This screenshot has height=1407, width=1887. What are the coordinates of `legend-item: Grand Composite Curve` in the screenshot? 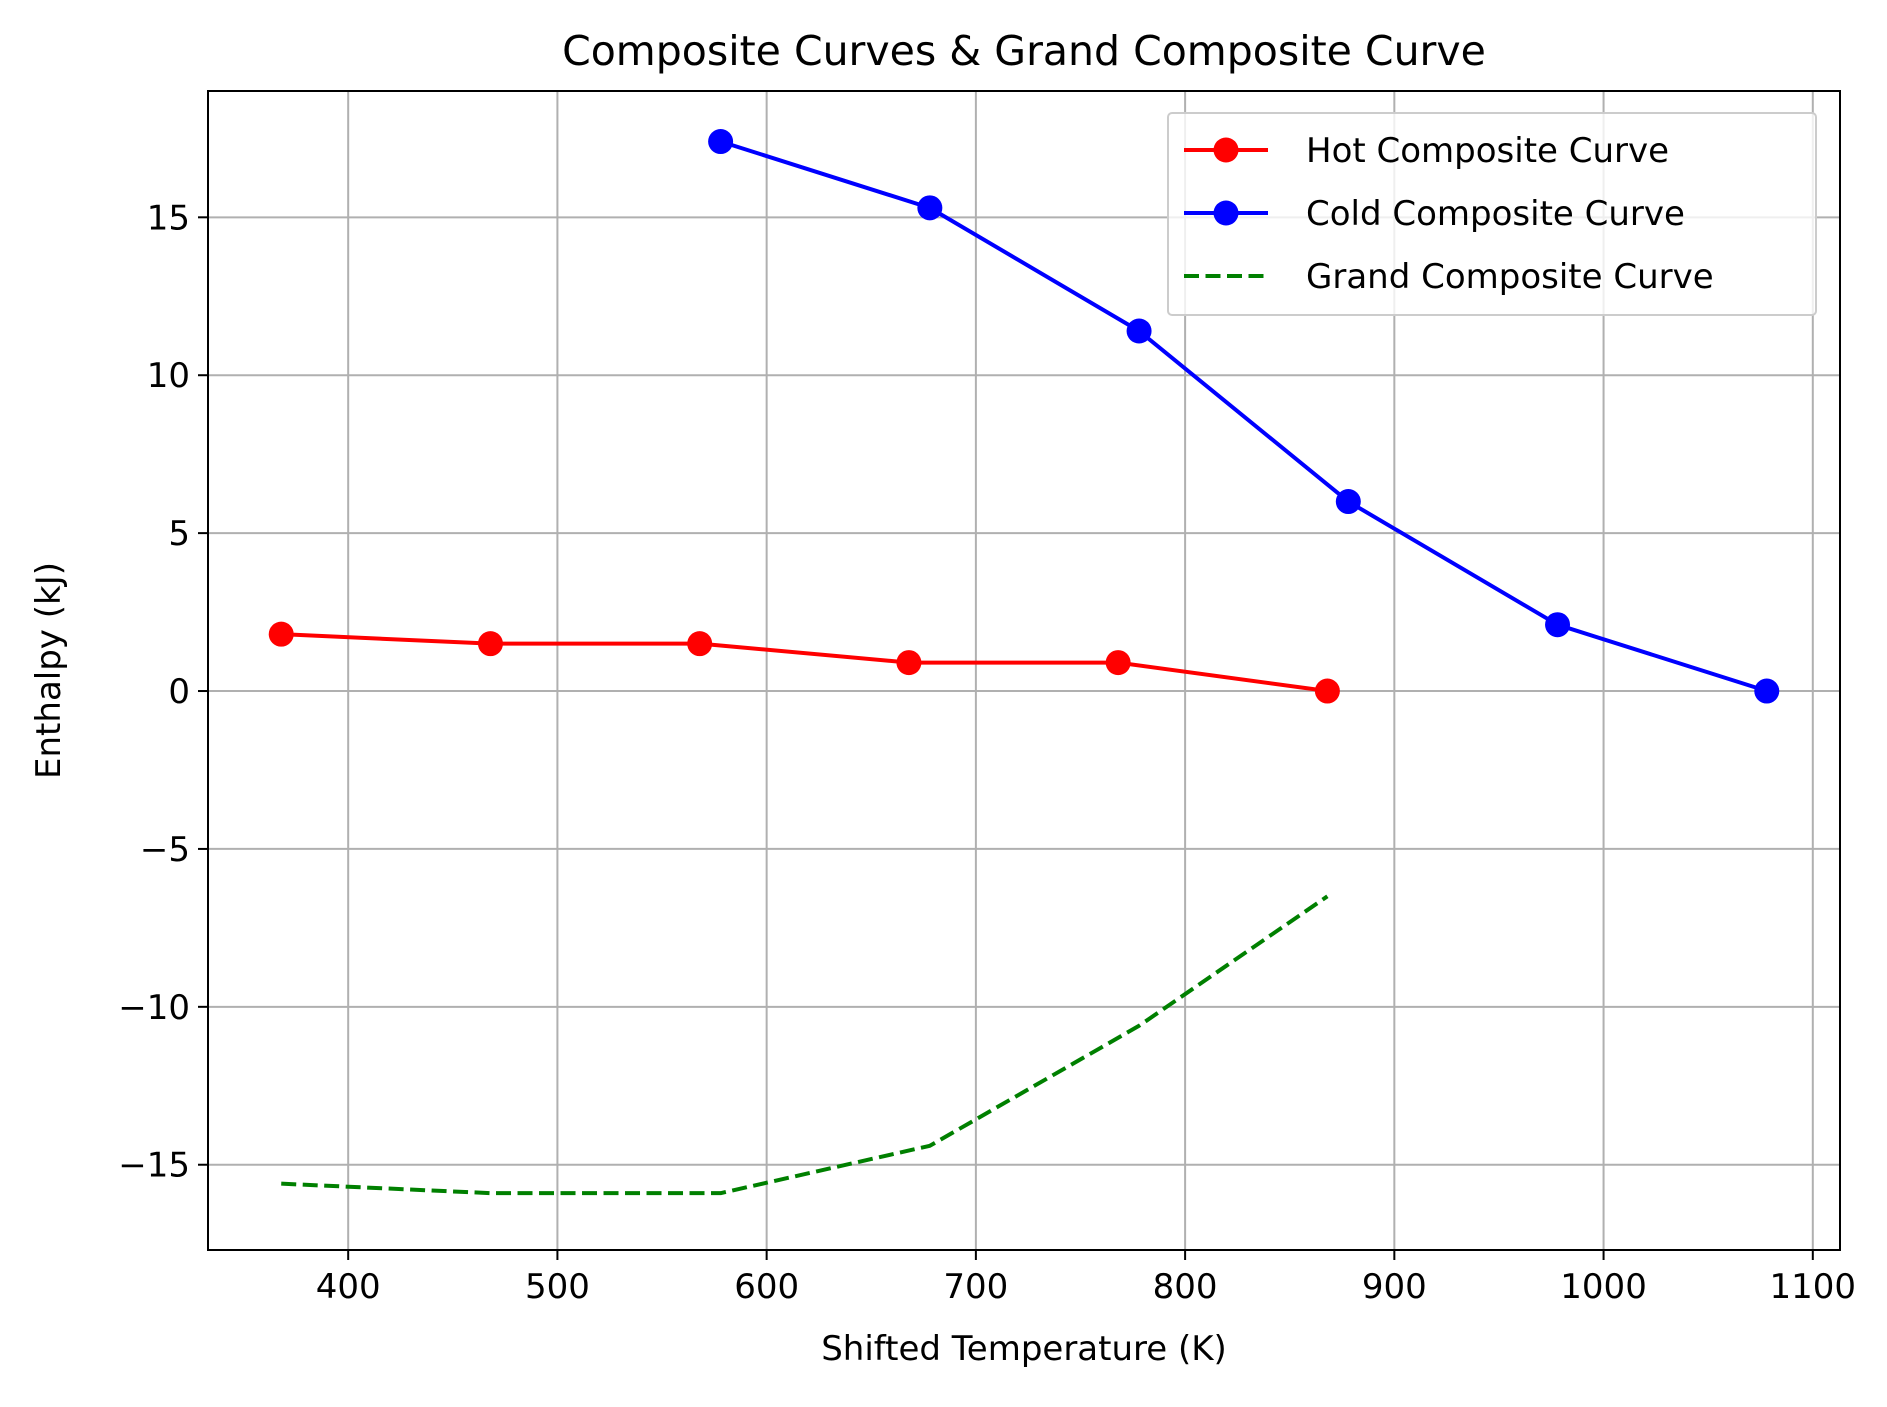 It's located at (1449, 277).